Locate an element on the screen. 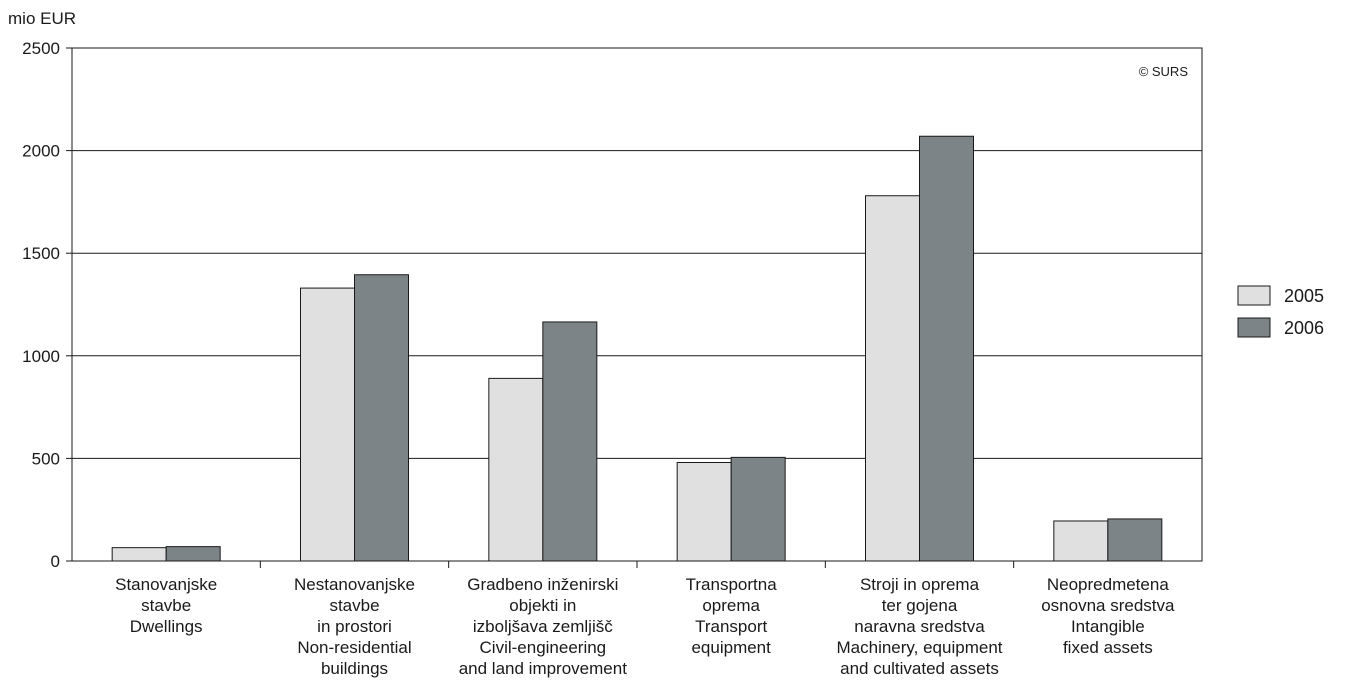 The height and width of the screenshot is (690, 1346). x-category-label: Machinery, equipment is located at coordinates (920, 647).